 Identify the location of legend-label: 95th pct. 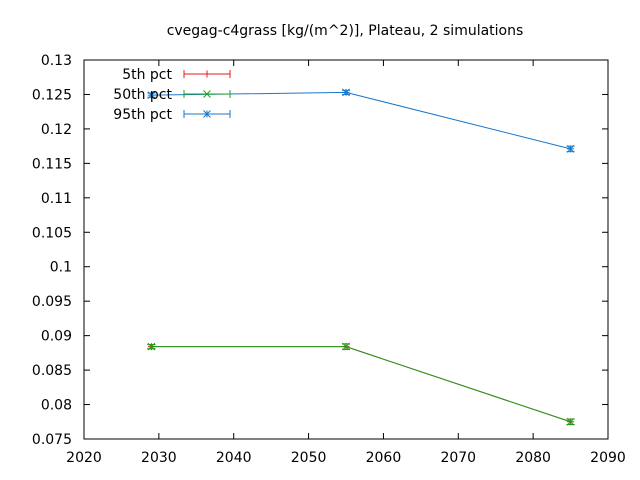
(142, 115).